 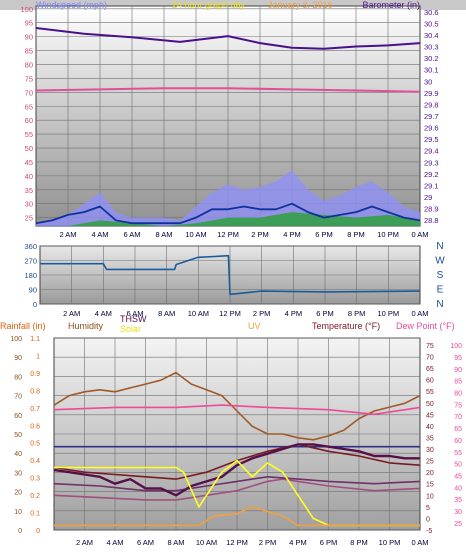 I want to click on y-tick-label: 15, so click(x=430, y=485).